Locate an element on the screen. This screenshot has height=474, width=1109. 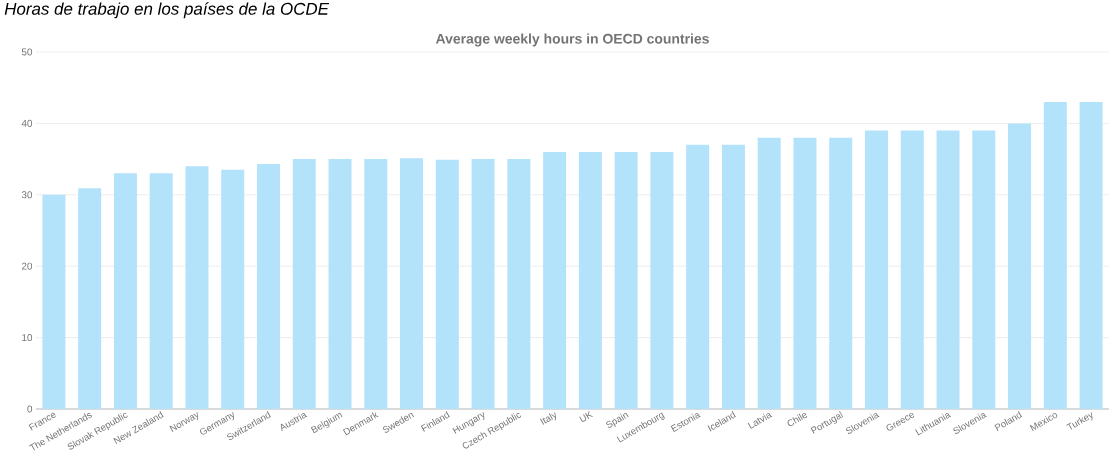
y-tick-label: 0 is located at coordinates (30, 409).